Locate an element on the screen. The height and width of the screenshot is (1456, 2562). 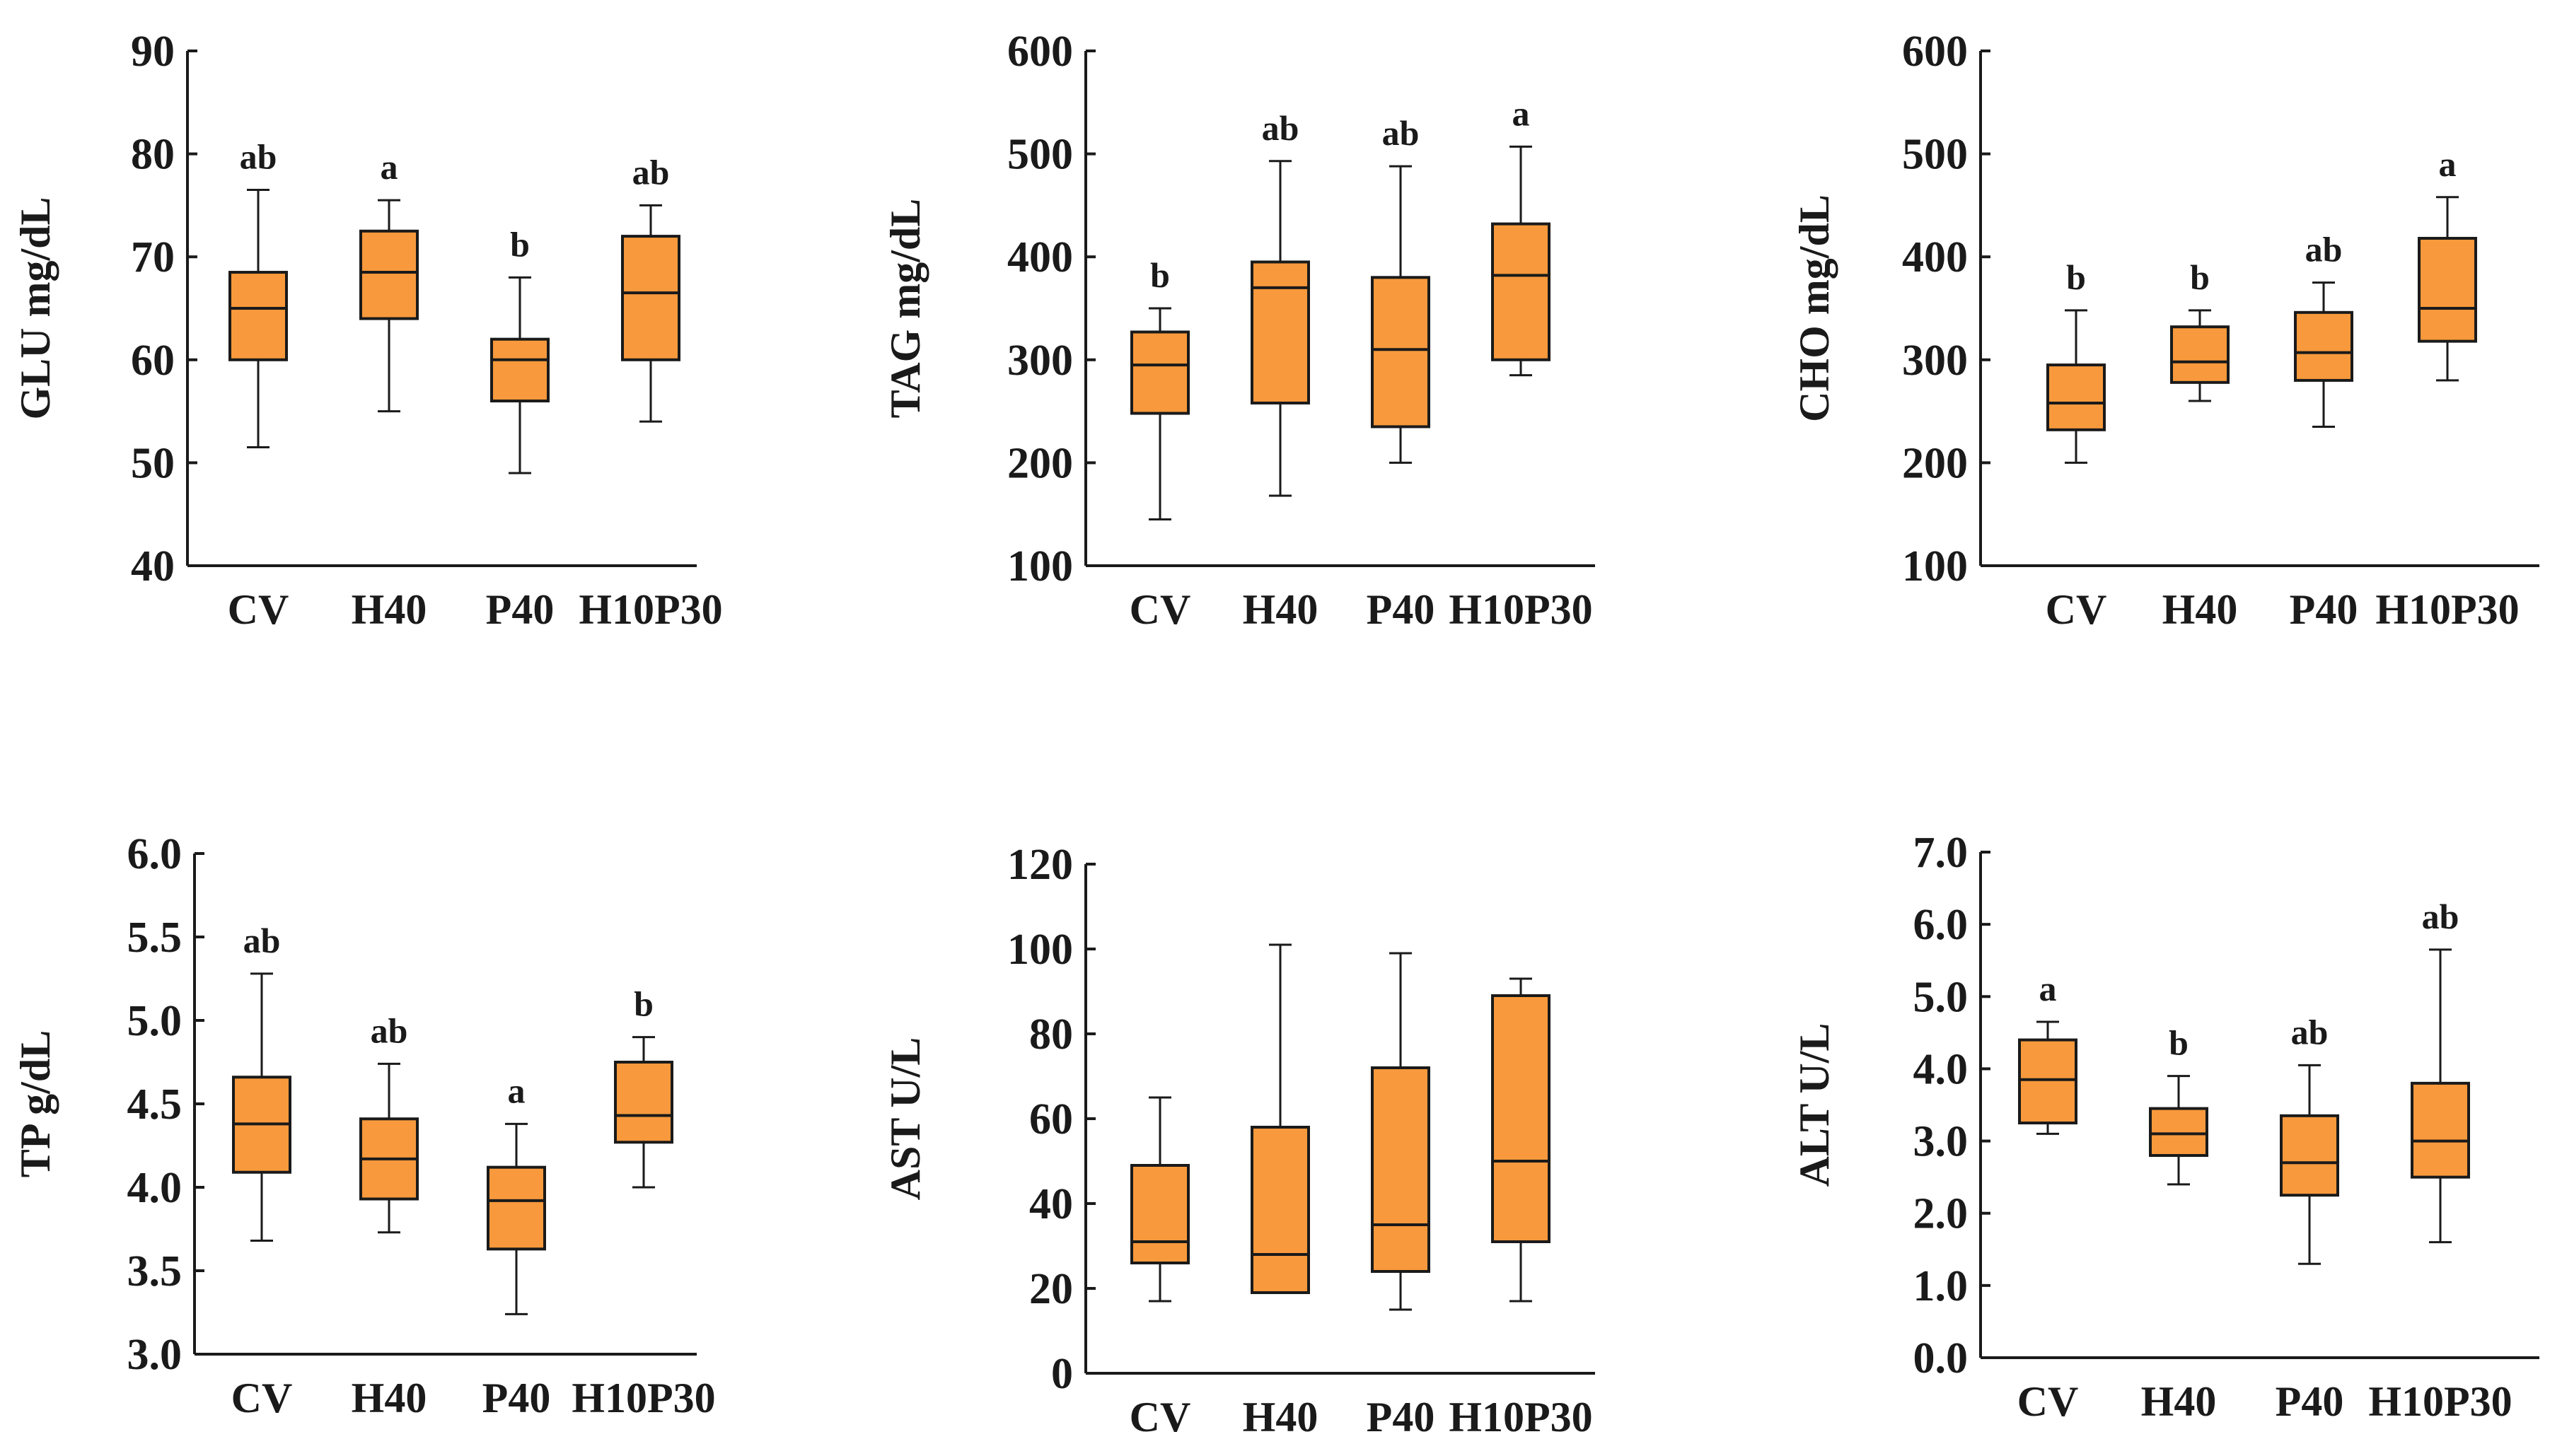
y-tick-label: 70 is located at coordinates (153, 257).